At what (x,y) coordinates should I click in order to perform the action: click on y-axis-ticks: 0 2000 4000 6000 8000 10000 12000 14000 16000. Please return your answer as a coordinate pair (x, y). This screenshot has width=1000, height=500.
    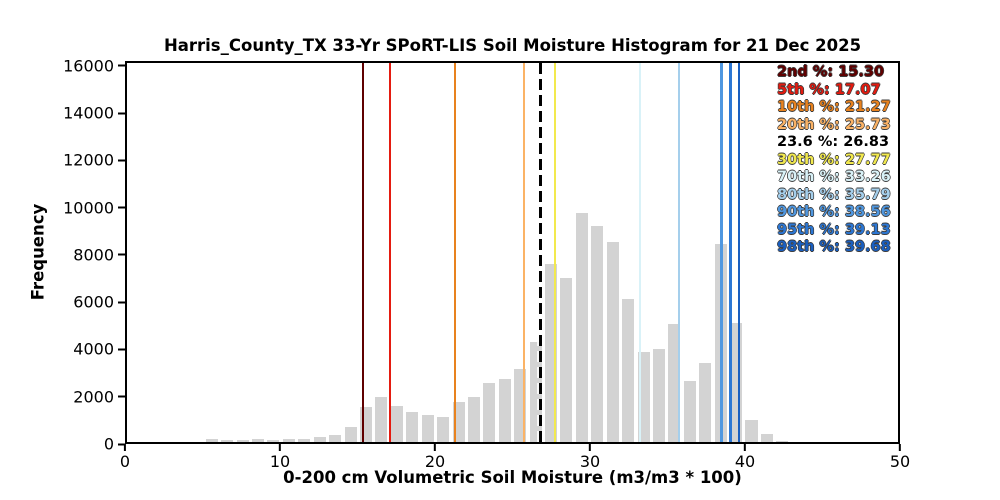
    Looking at the image, I should click on (62, 255).